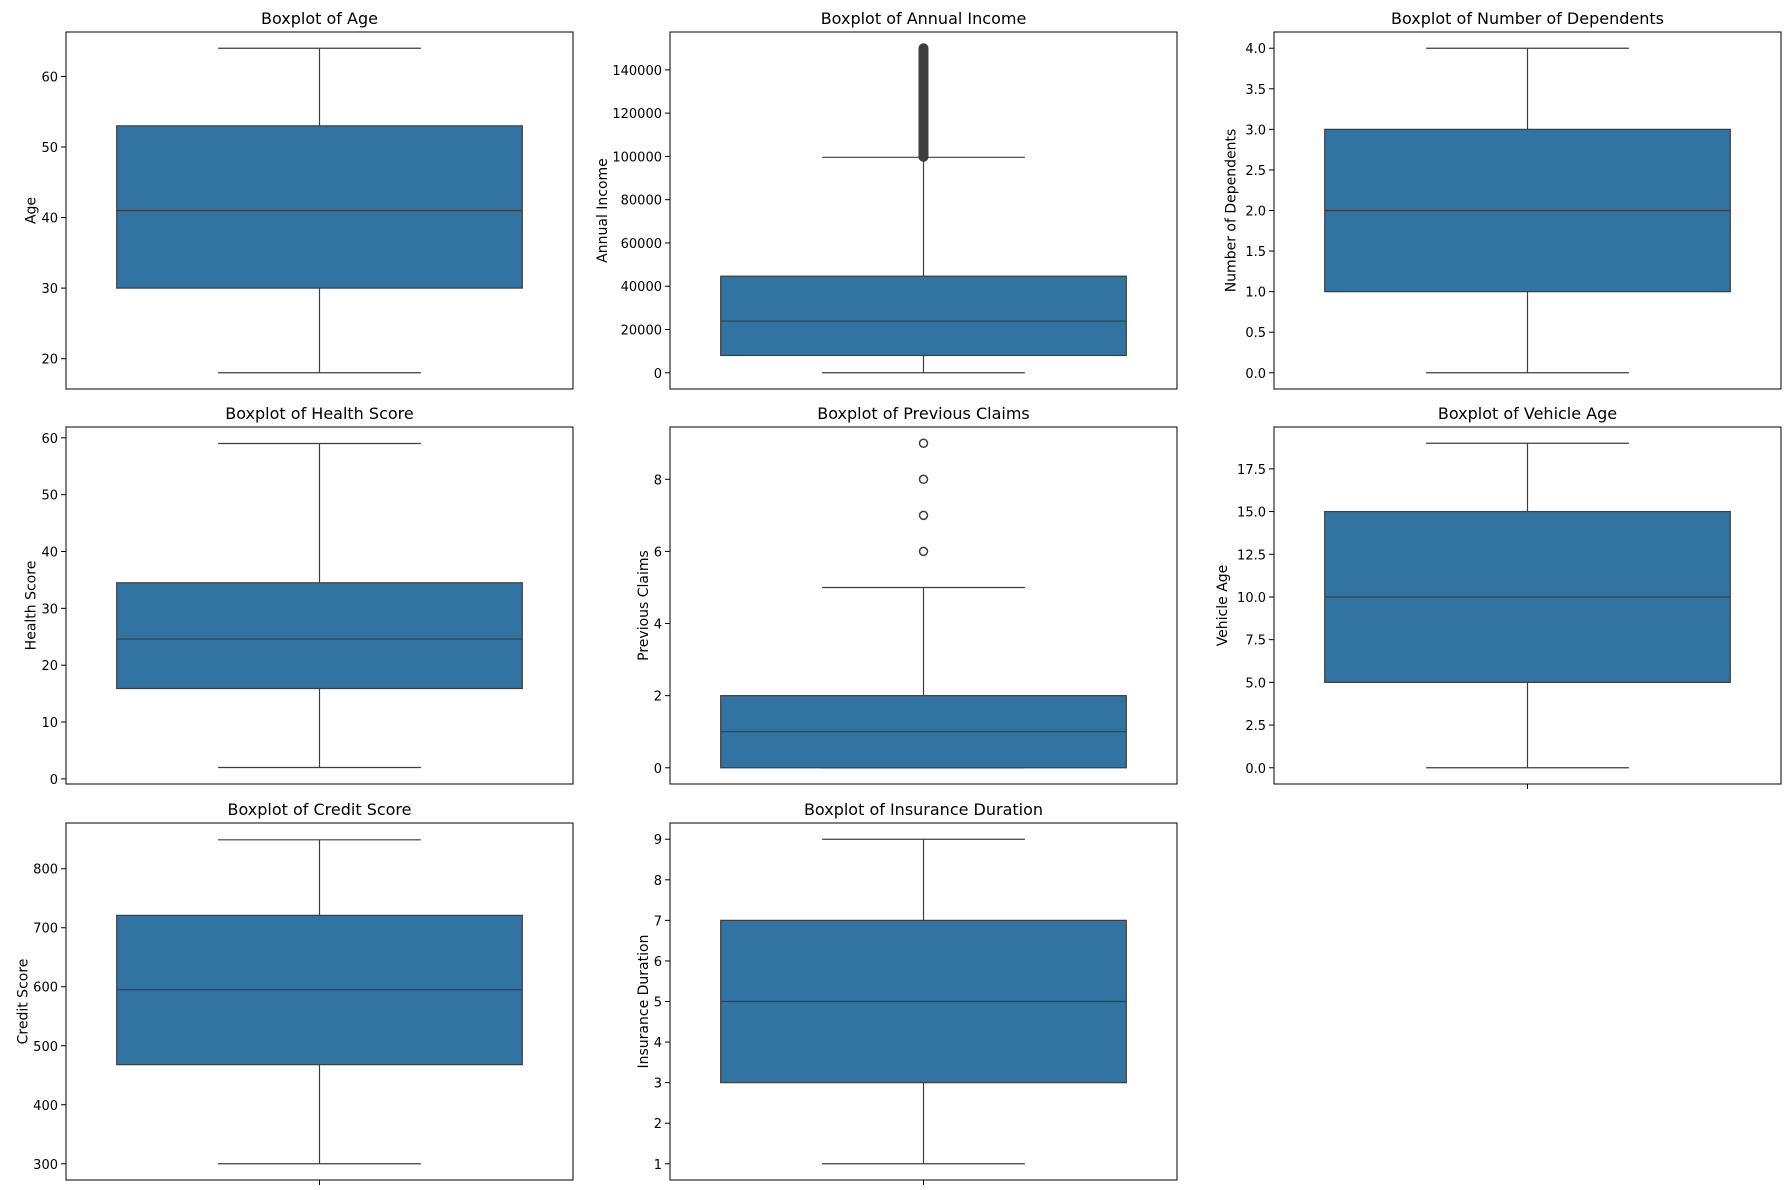 Image resolution: width=1790 pixels, height=1190 pixels. Describe the element at coordinates (603, 210) in the screenshot. I see `y-axis-label: Annual Income` at that location.